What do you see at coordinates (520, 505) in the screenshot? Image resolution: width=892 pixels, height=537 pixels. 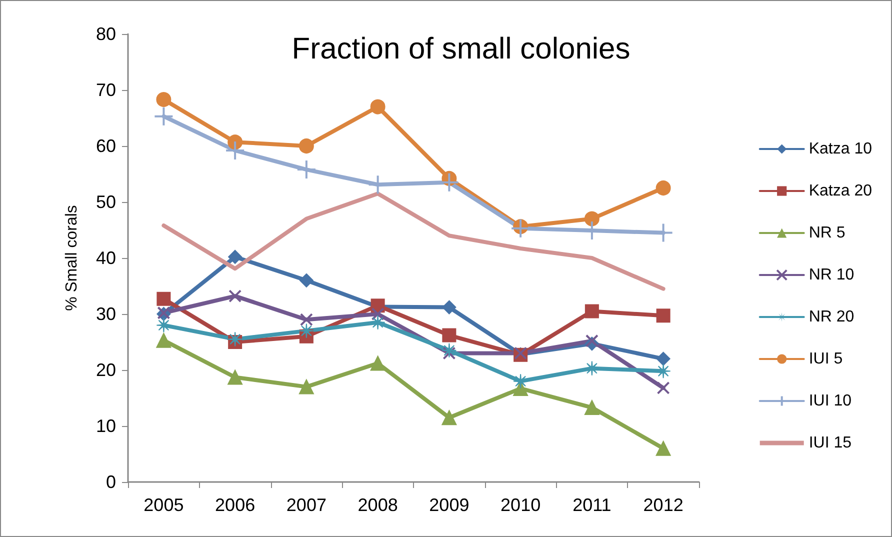 I see `x-tick-label: 2010` at bounding box center [520, 505].